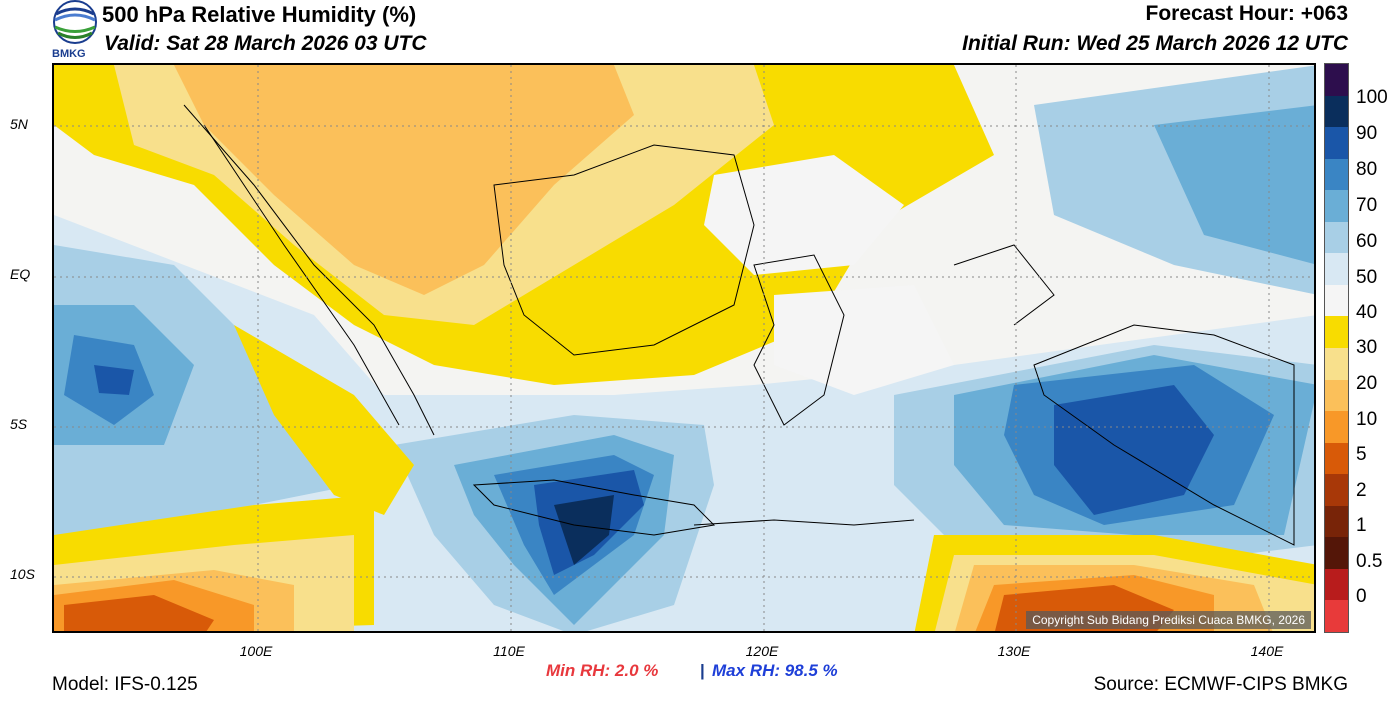 The width and height of the screenshot is (1400, 709). I want to click on colorbar-label: 0, so click(1361, 596).